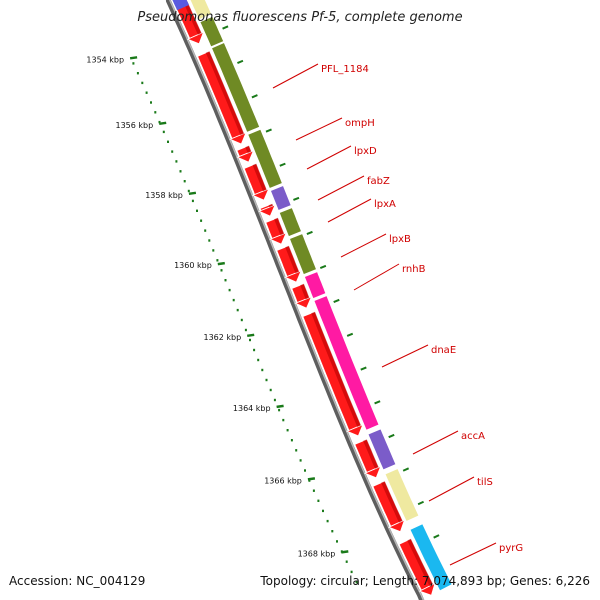  I want to click on scale-tick-label: 1362 kbp, so click(222, 337).